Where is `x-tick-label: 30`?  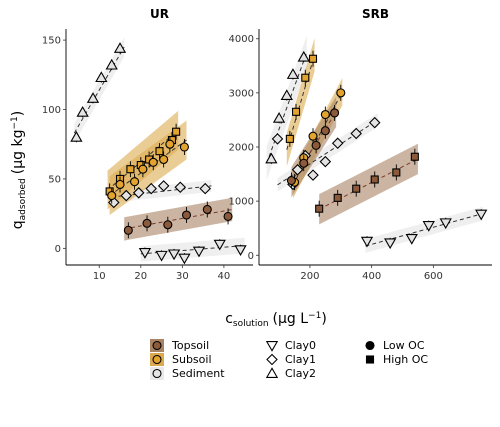
x-tick-label: 30 is located at coordinates (182, 276).